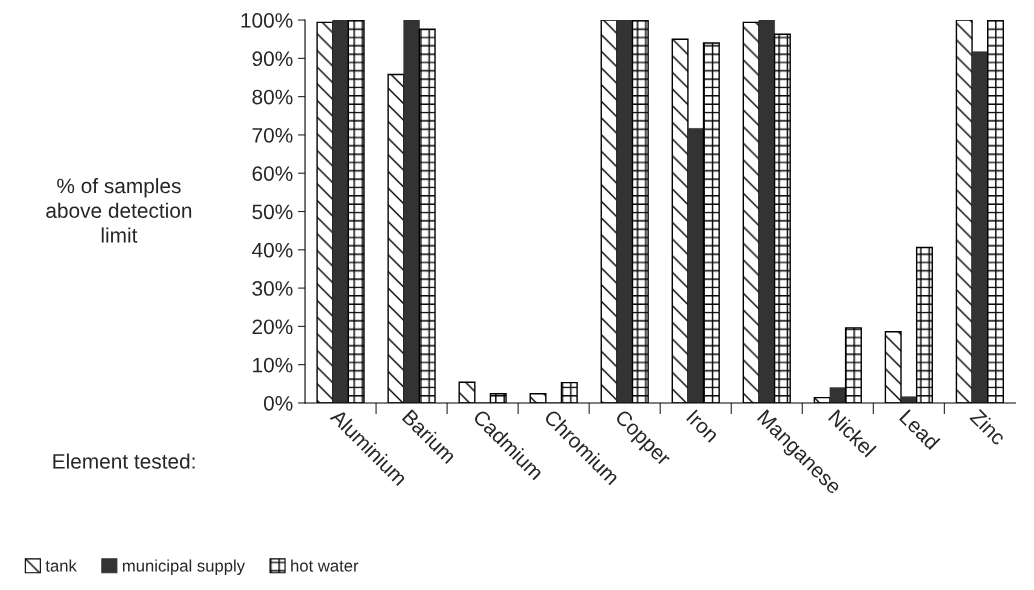 This screenshot has height=590, width=1034. Describe the element at coordinates (272, 135) in the screenshot. I see `y-tick-label: 70%` at that location.